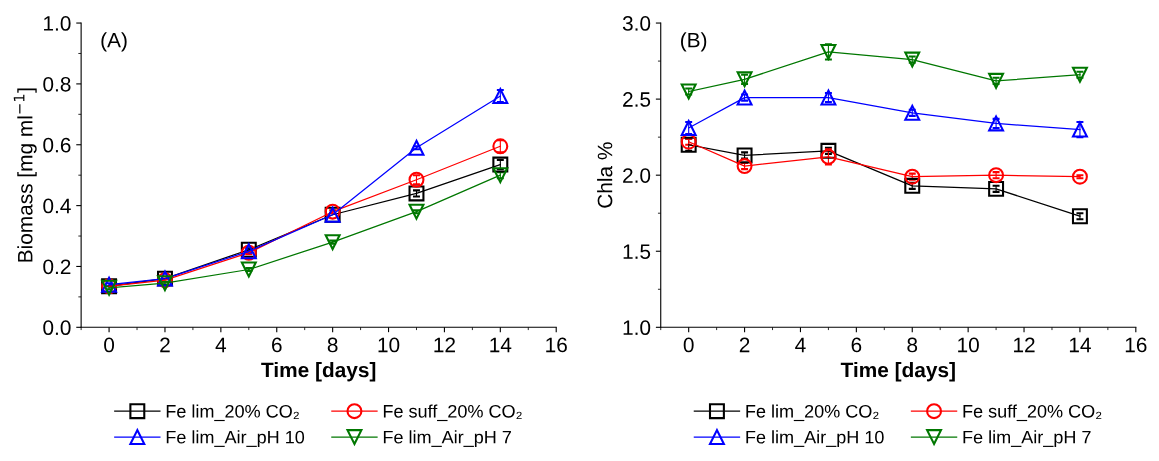 The image size is (1159, 461). I want to click on y-tick-label: 0.4, so click(57, 206).